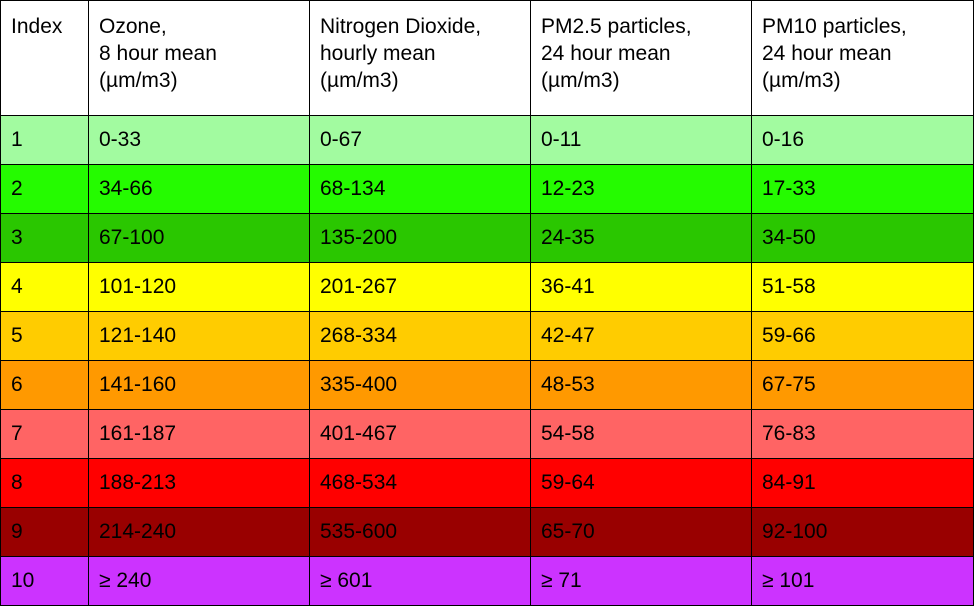  What do you see at coordinates (199, 140) in the screenshot?
I see `ozone-cell: 0-33` at bounding box center [199, 140].